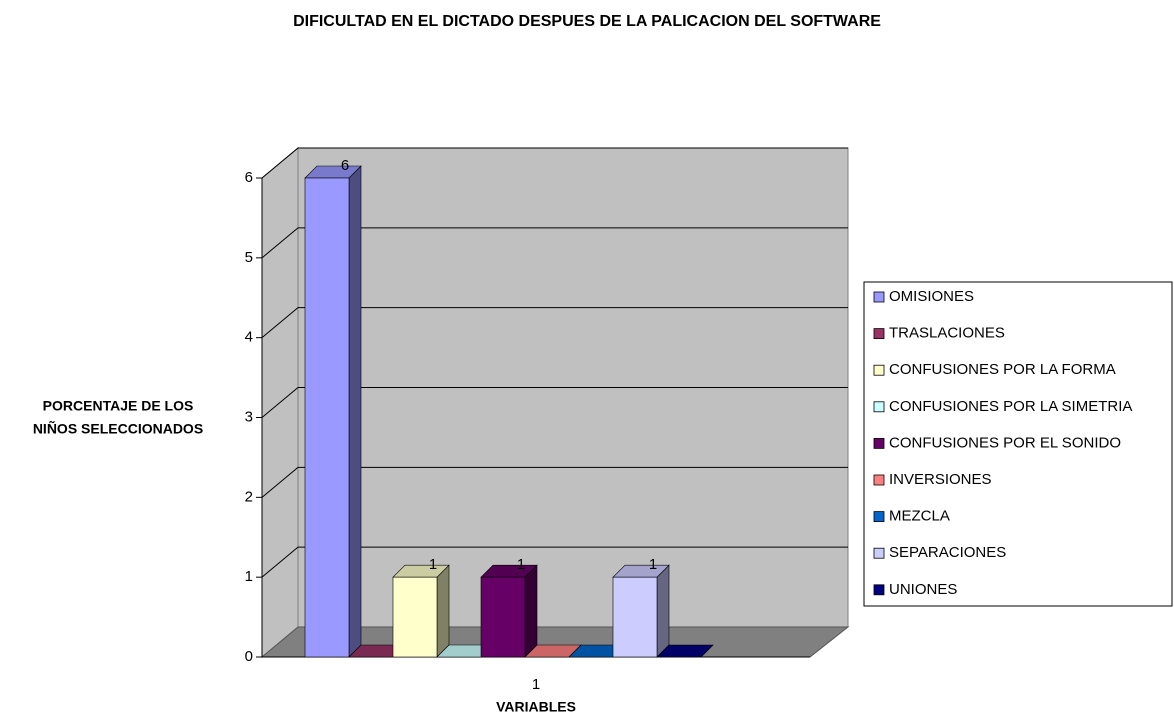 Image resolution: width=1174 pixels, height=718 pixels. I want to click on legend-label: INVERSIONES, so click(940, 479).